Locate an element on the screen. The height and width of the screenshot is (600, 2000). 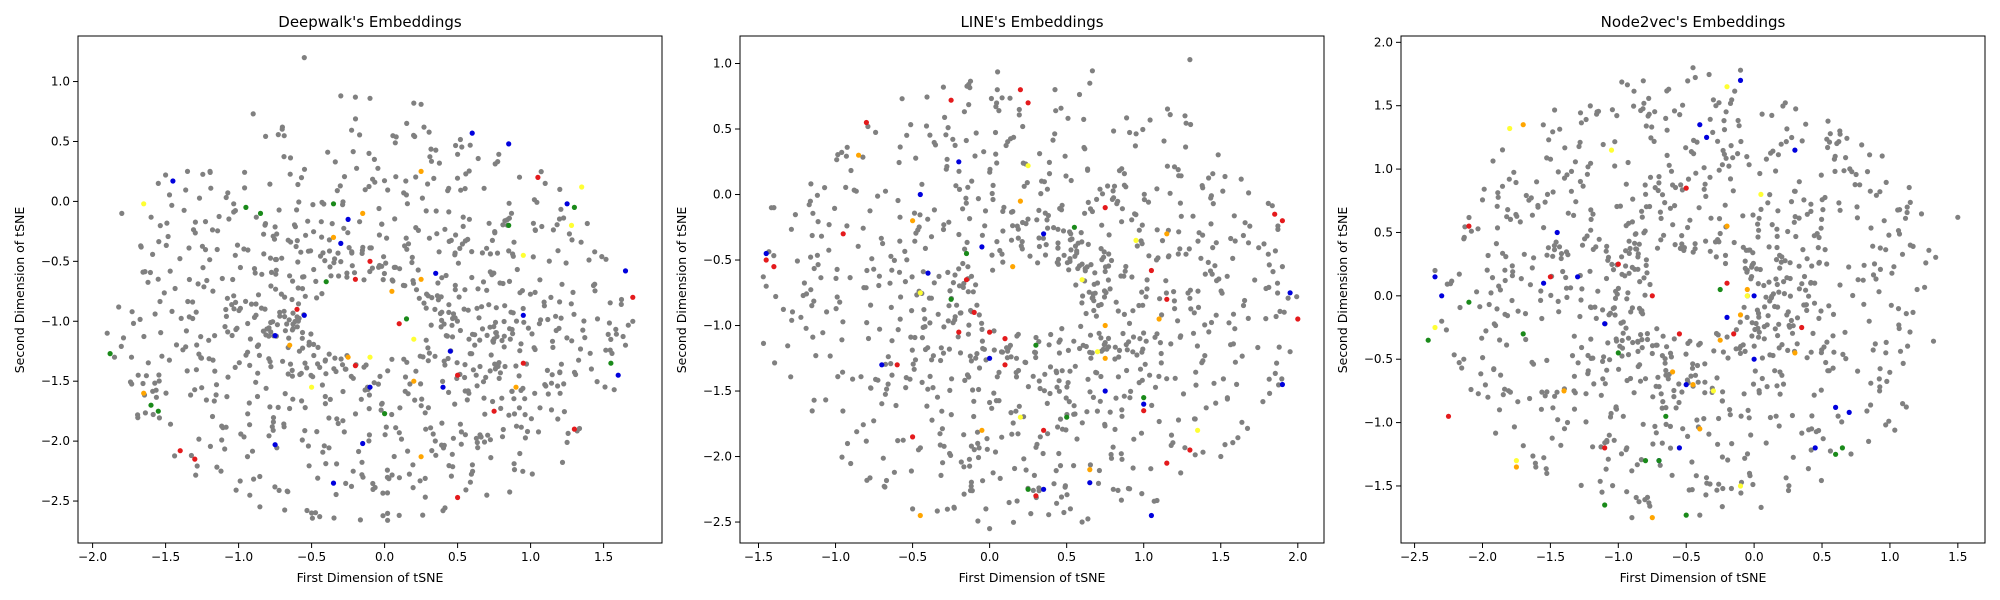
x-tick-label: 1.0 is located at coordinates (1889, 557).